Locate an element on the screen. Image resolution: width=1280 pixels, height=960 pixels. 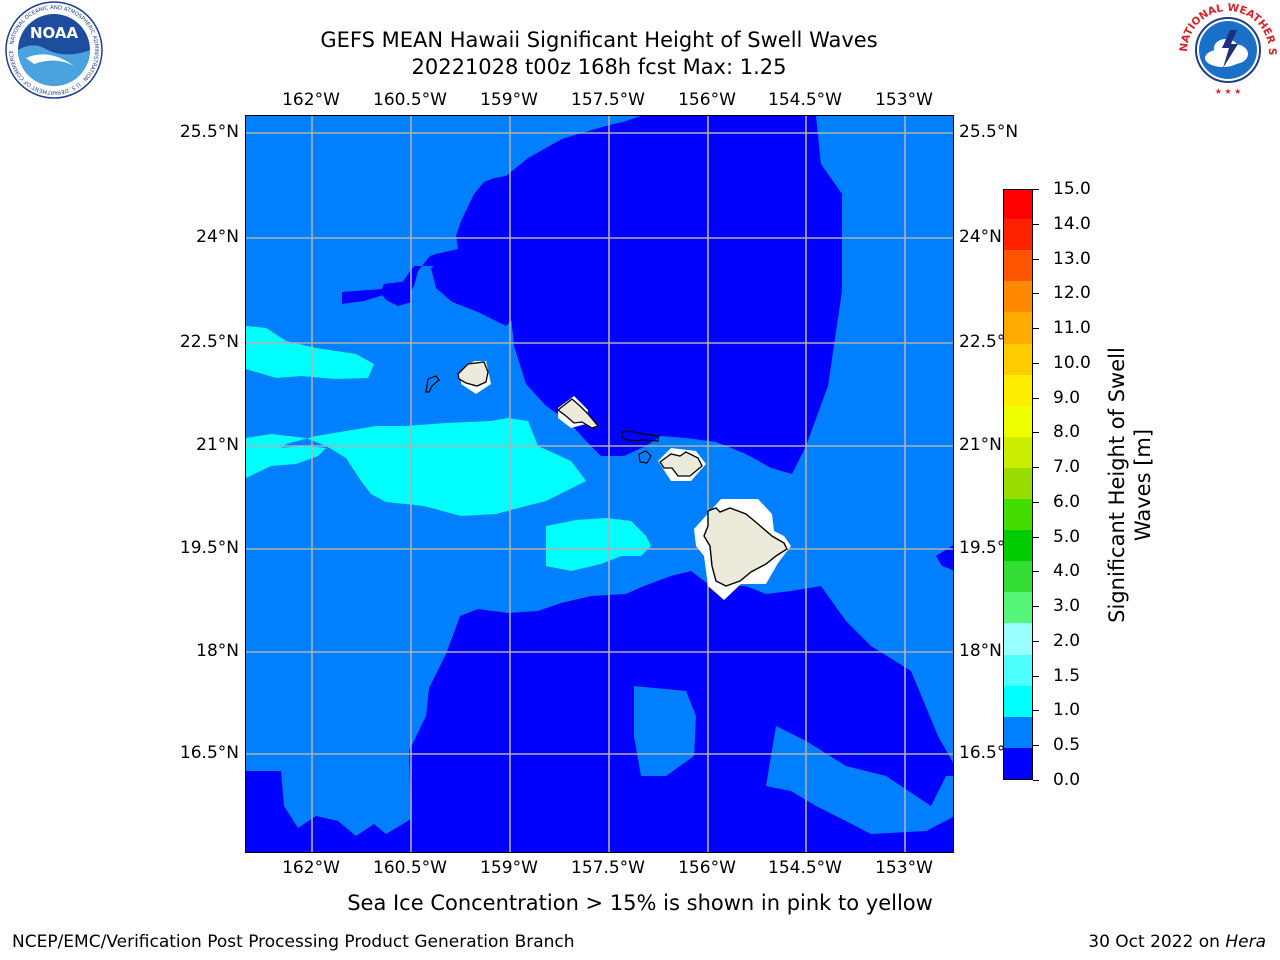
colorbar-tick-label: 11.0 is located at coordinates (1072, 328).